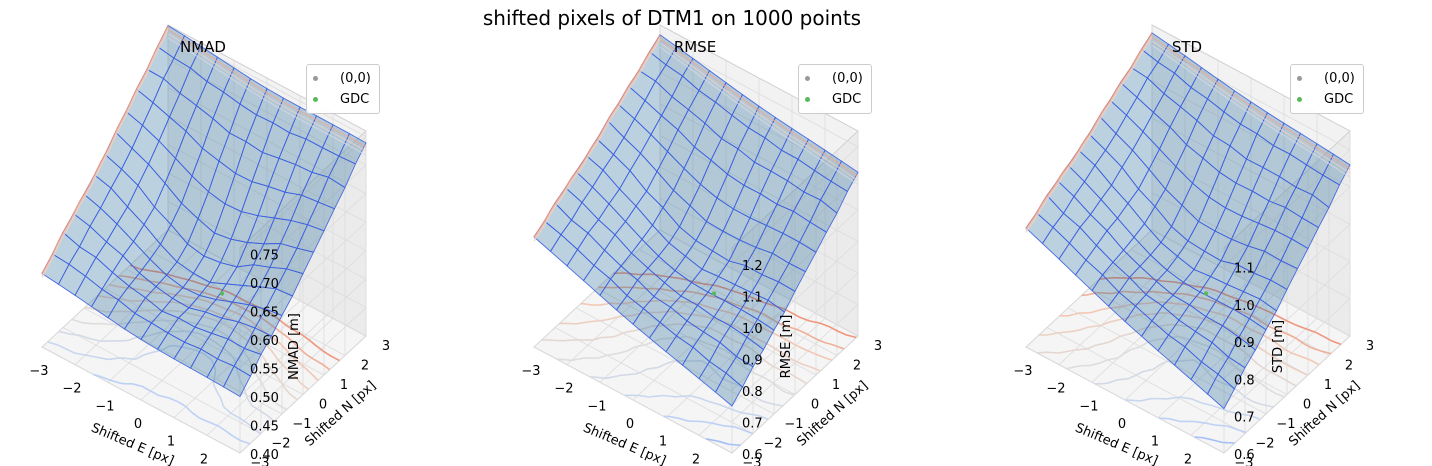  I want to click on legend-std: (0,0) GDC, so click(1327, 89).